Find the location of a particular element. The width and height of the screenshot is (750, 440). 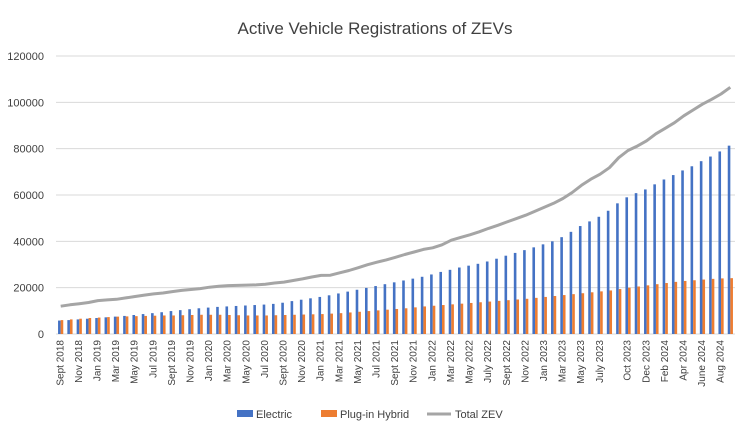

x-tick-label: Jan 2020 is located at coordinates (209, 361).